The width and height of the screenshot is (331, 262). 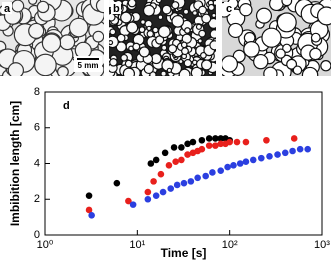 I want to click on y-tick-label: 2, so click(x=37, y=199).